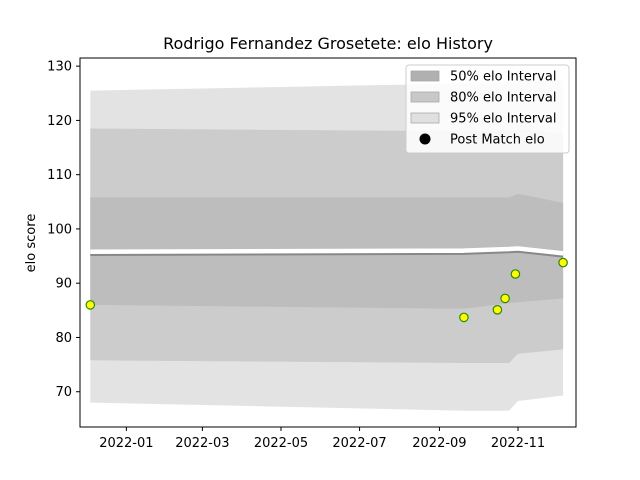 The height and width of the screenshot is (480, 640). I want to click on mean-elo-line, so click(327, 254).